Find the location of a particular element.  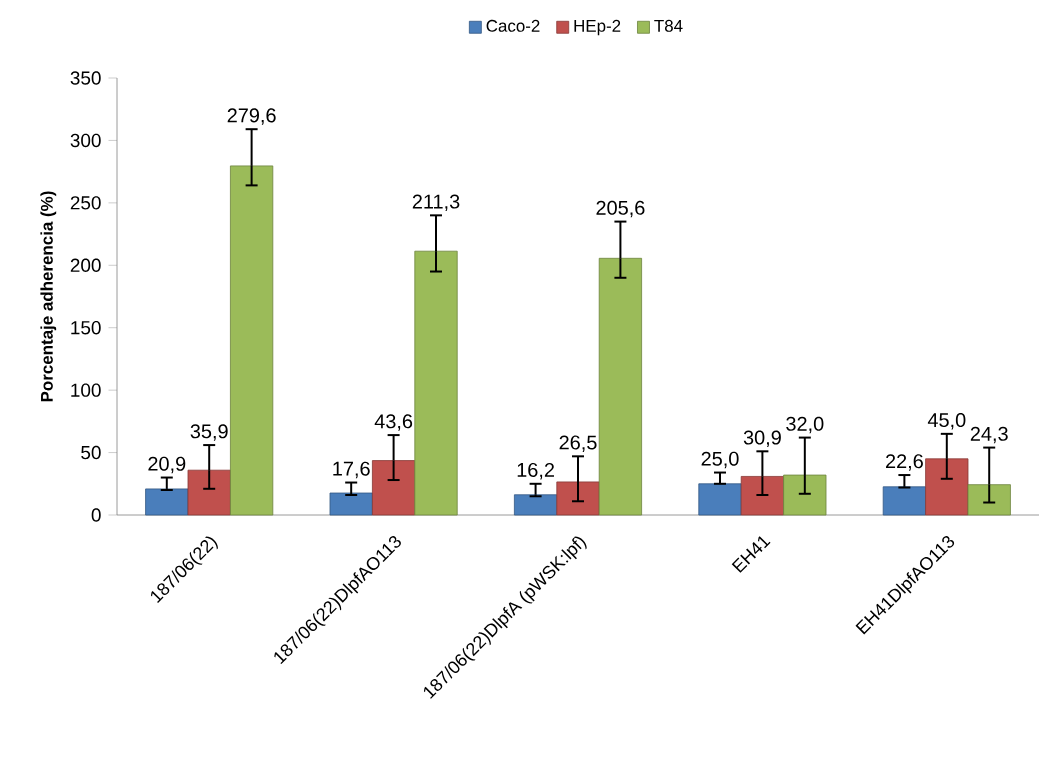

data-label: 17,6 is located at coordinates (351, 470).